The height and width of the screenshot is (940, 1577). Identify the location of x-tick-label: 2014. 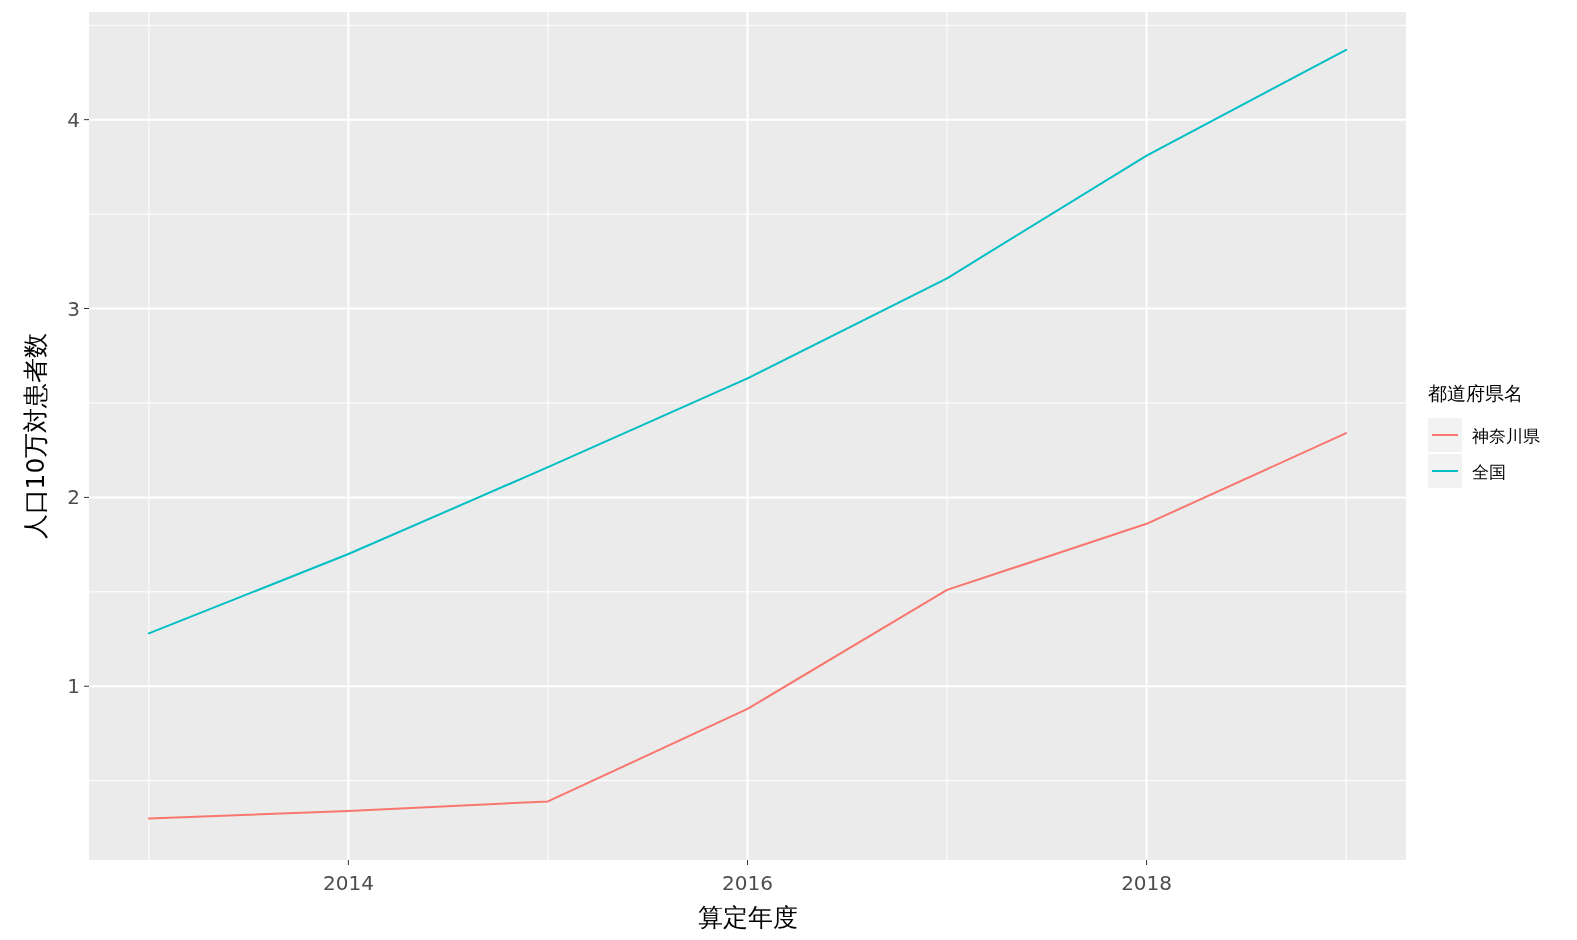
(348, 883).